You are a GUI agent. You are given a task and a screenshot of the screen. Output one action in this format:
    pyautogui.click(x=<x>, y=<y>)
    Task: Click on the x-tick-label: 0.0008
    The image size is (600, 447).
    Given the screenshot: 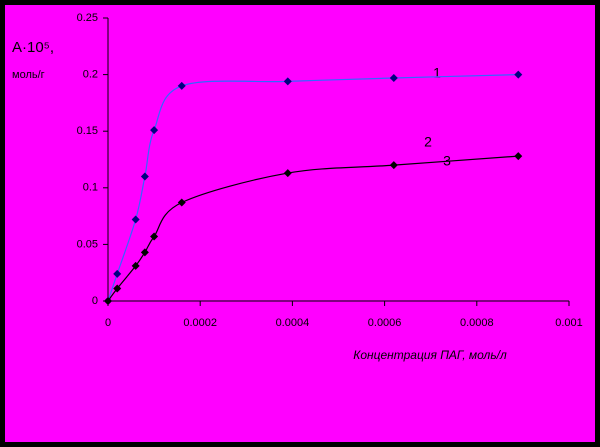 What is the action you would take?
    pyautogui.click(x=477, y=323)
    